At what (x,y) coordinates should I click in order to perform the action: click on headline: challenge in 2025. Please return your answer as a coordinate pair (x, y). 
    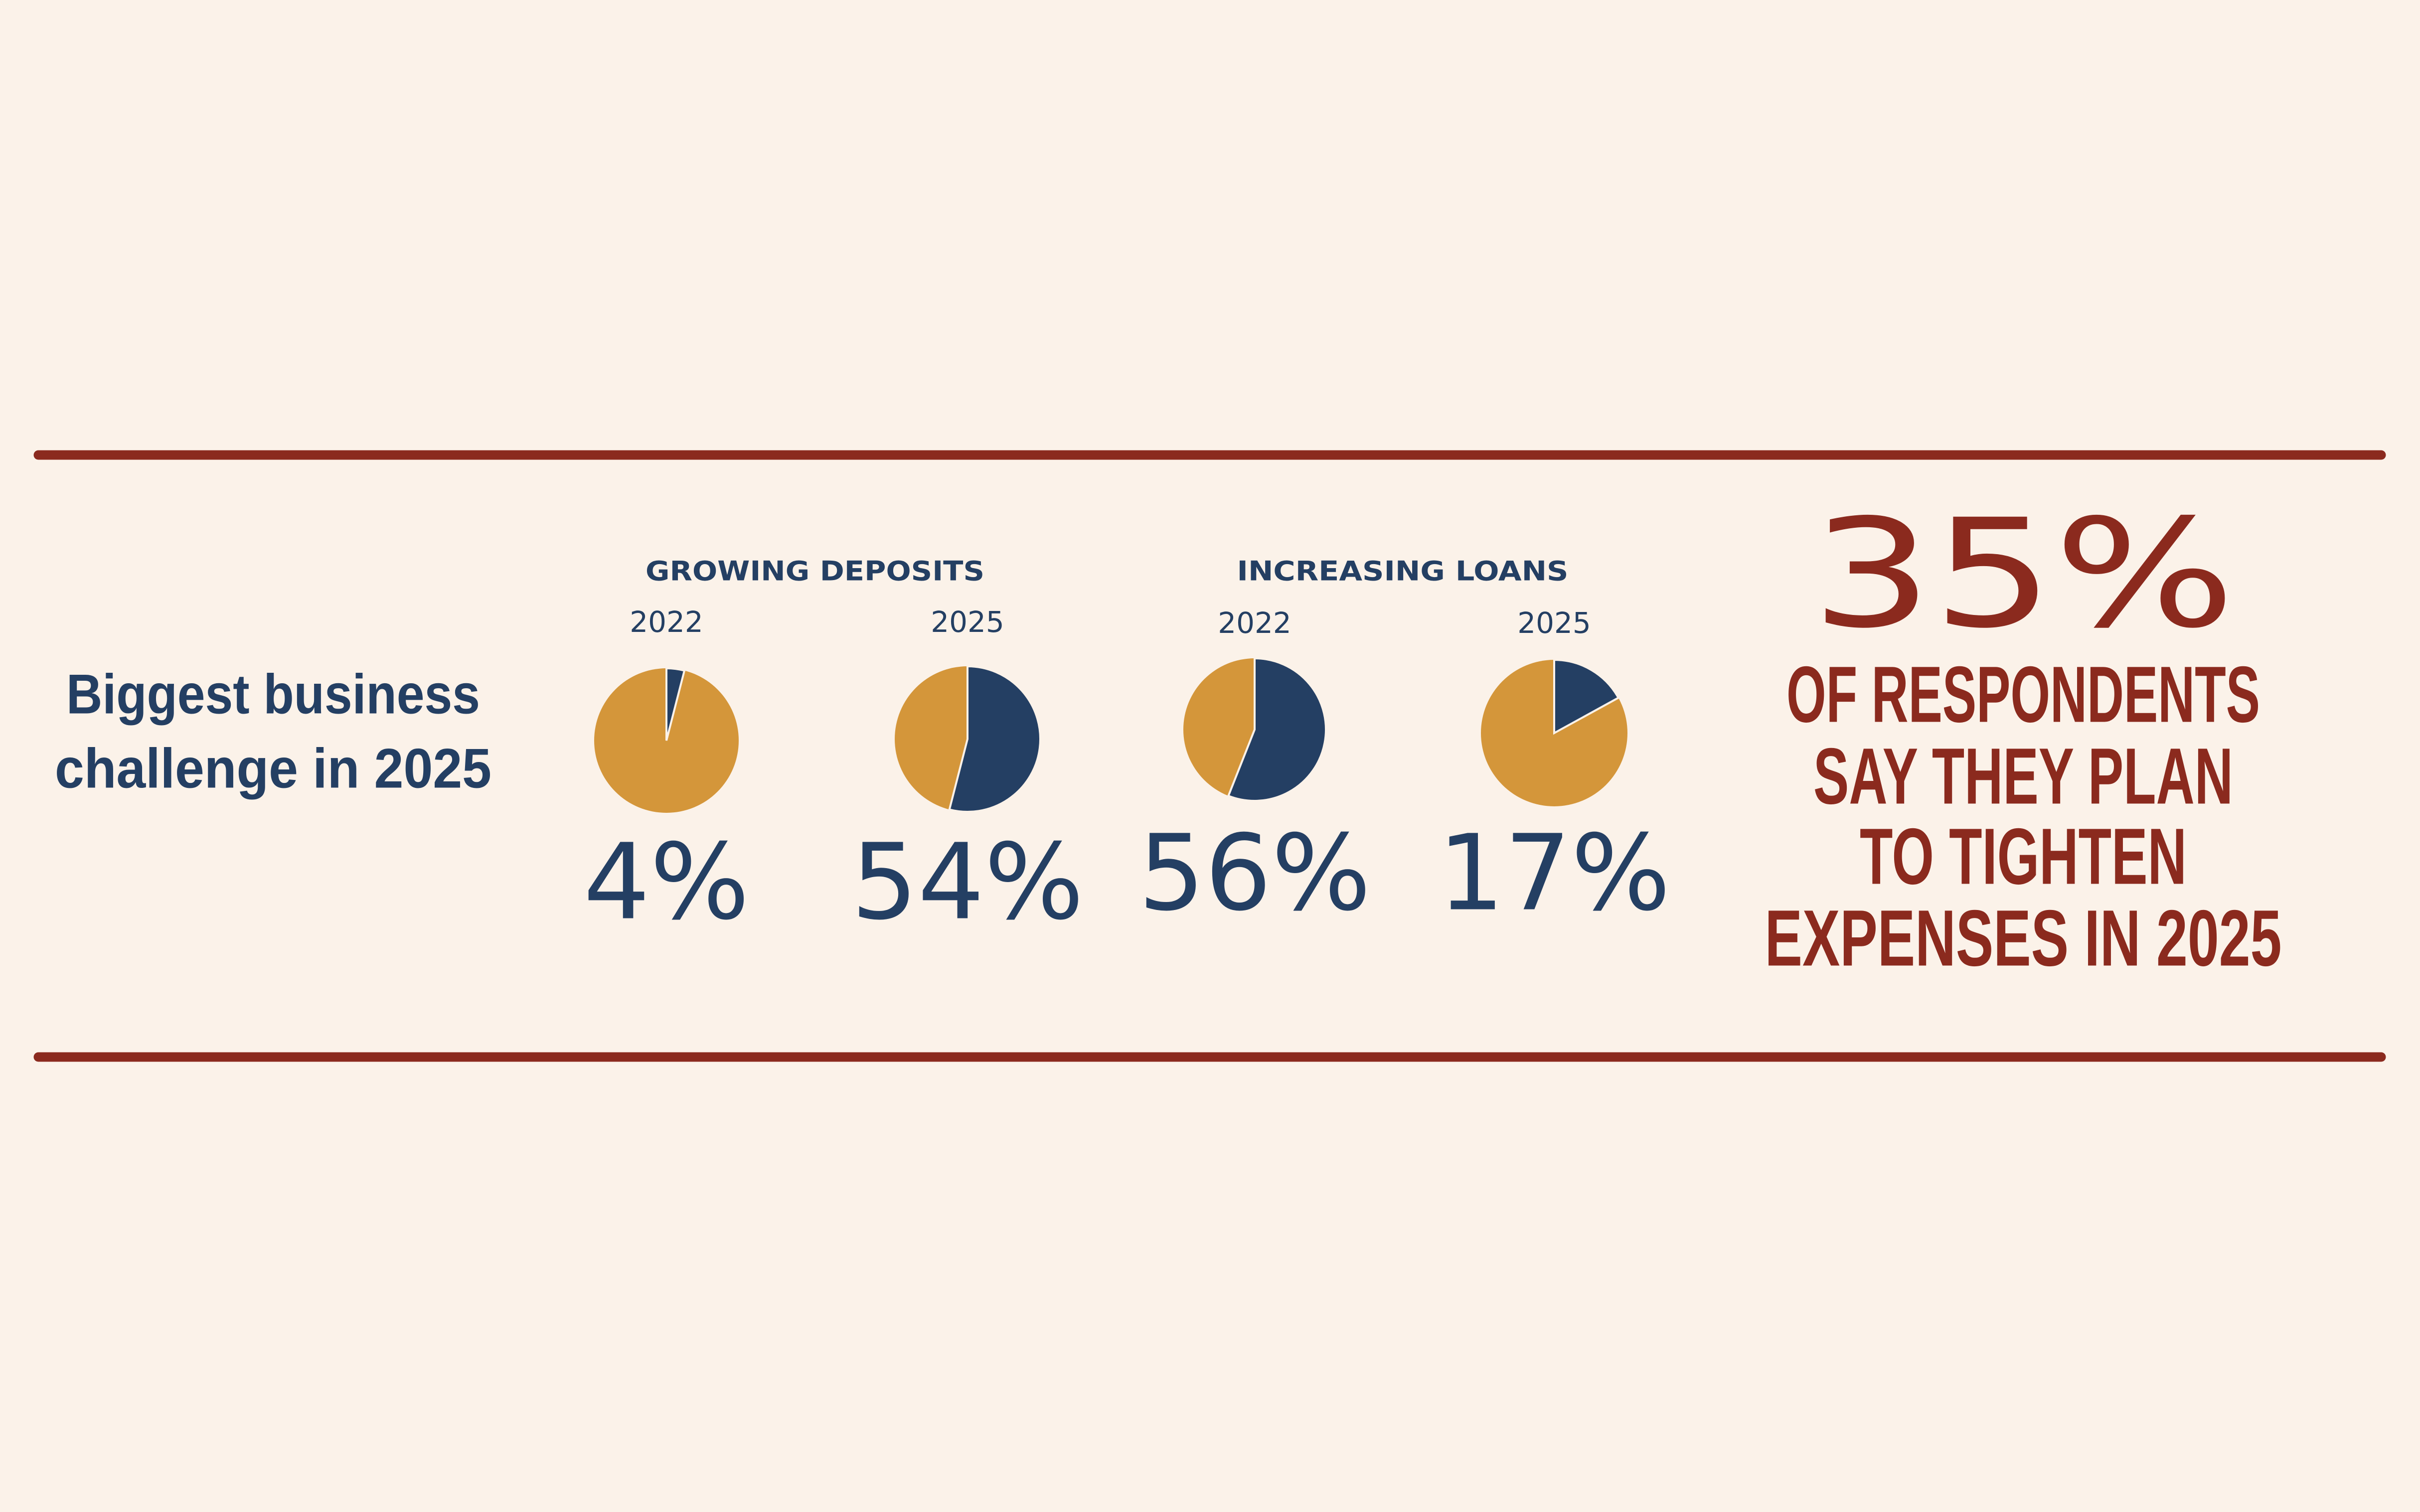
    Looking at the image, I should click on (273, 769).